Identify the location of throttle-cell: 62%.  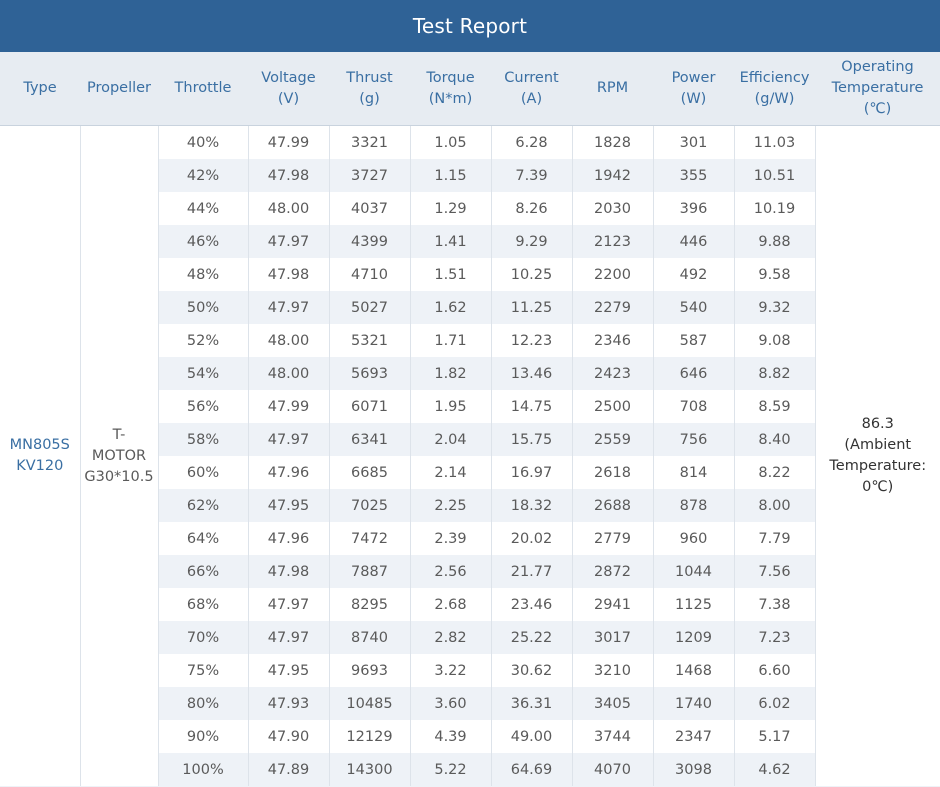
(203, 505).